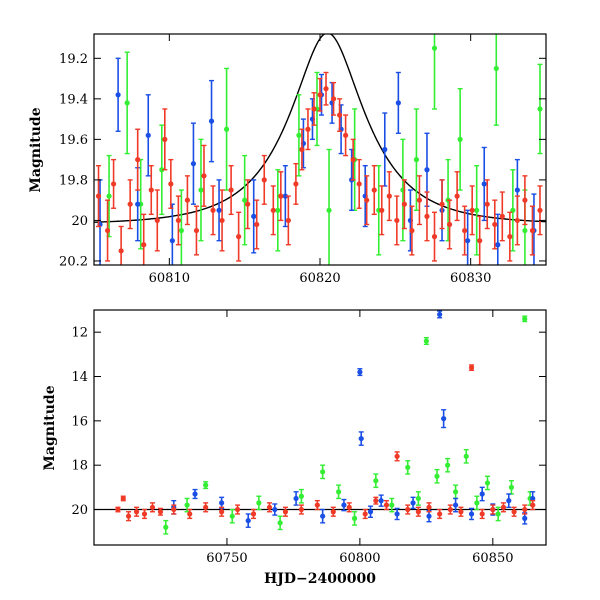  What do you see at coordinates (79, 510) in the screenshot?
I see `bottom-y-tick-label: 20` at bounding box center [79, 510].